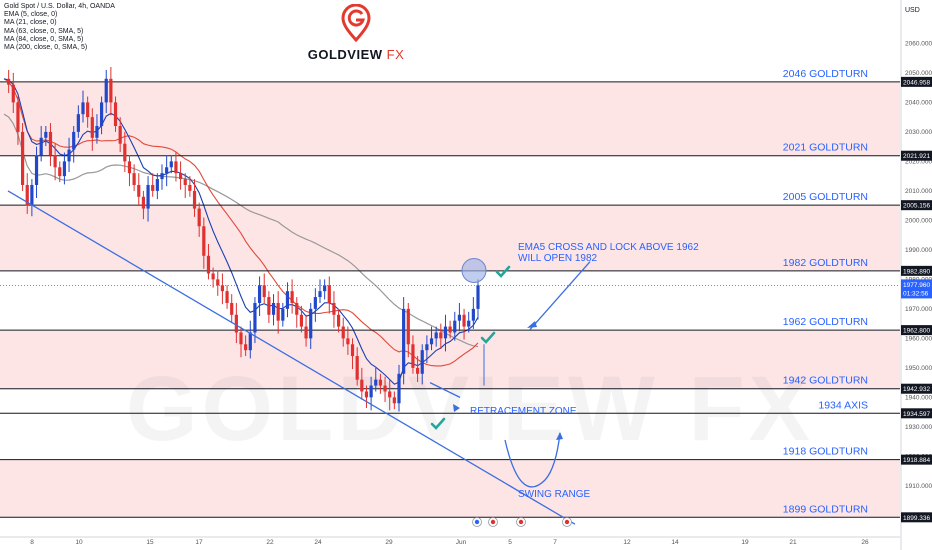  Describe the element at coordinates (608, 247) in the screenshot. I see `annotation-text: EMA5 CROSS AND LOCK ABOVE 1962` at that location.